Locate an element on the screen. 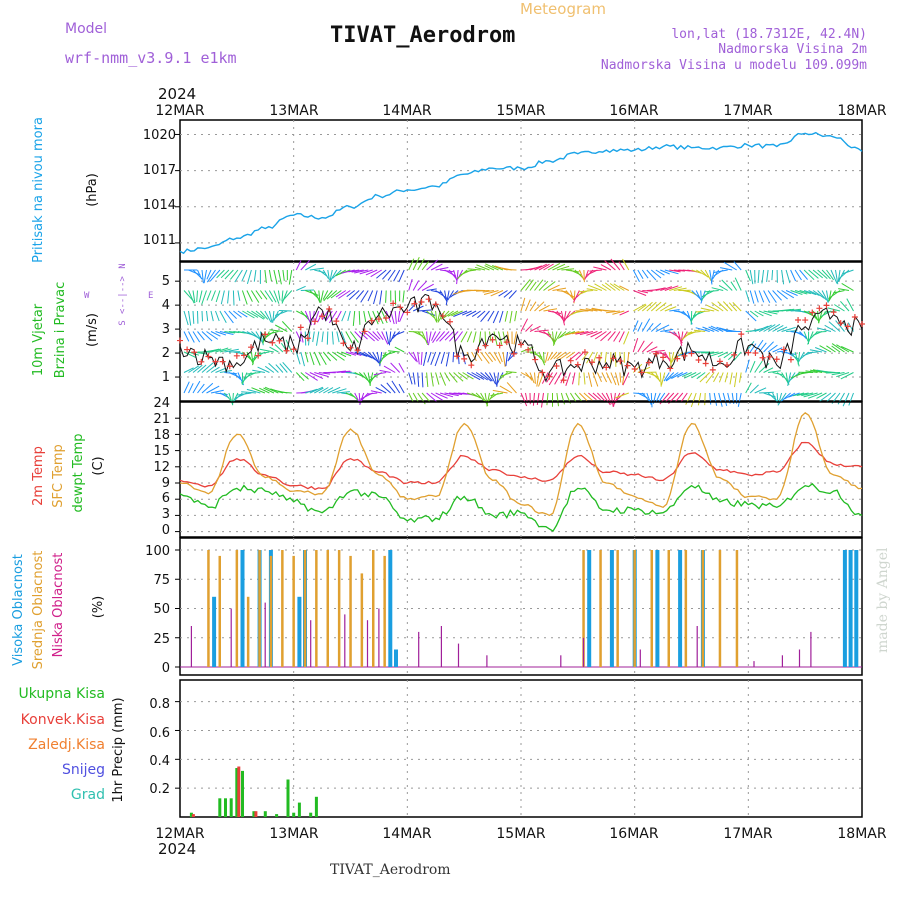 The height and width of the screenshot is (900, 900). compass-n: N is located at coordinates (123, 265).